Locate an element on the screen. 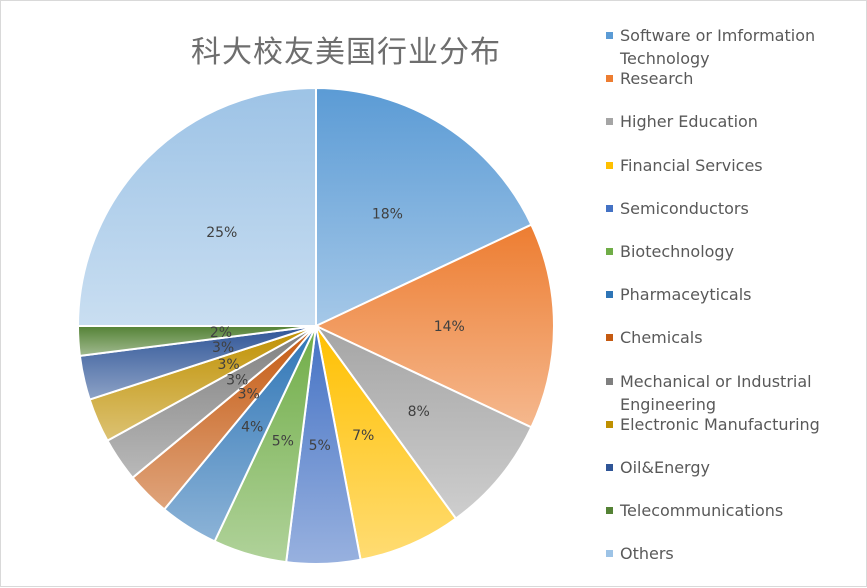 This screenshot has width=867, height=588. legend-label: Financial Services is located at coordinates (691, 165).